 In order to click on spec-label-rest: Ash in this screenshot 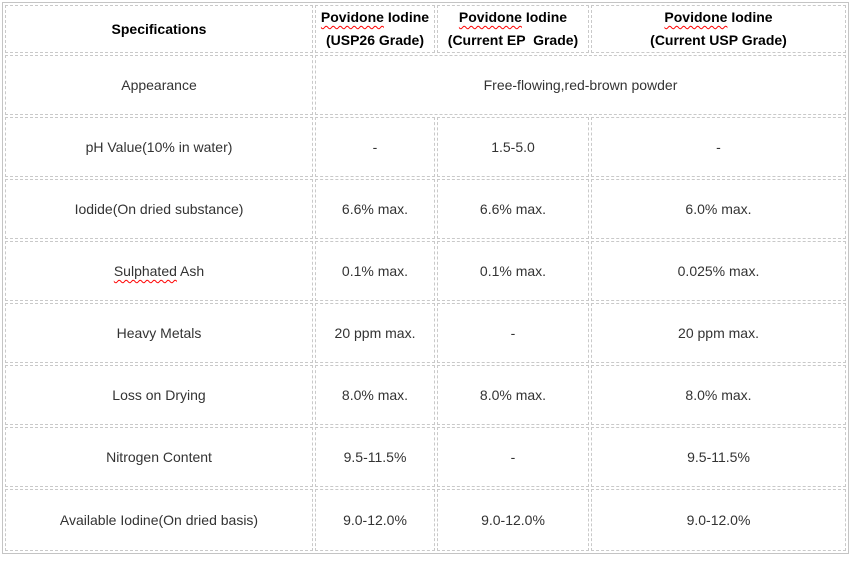, I will do `click(190, 271)`.